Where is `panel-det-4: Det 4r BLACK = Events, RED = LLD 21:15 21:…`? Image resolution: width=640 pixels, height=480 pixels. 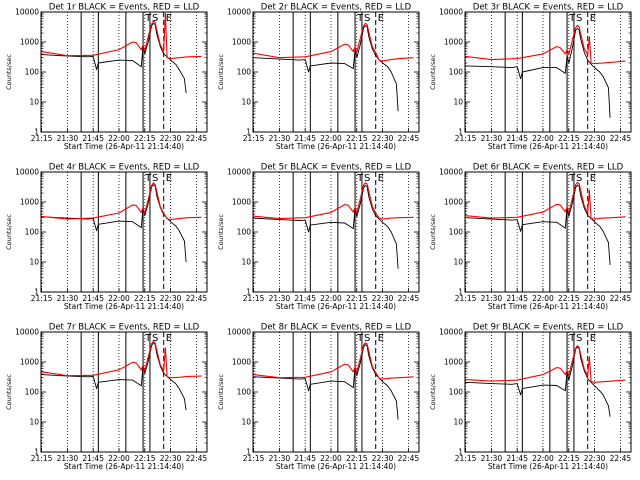 panel-det-4: Det 4r BLACK = Events, RED = LLD 21:15 21:… is located at coordinates (106, 237).